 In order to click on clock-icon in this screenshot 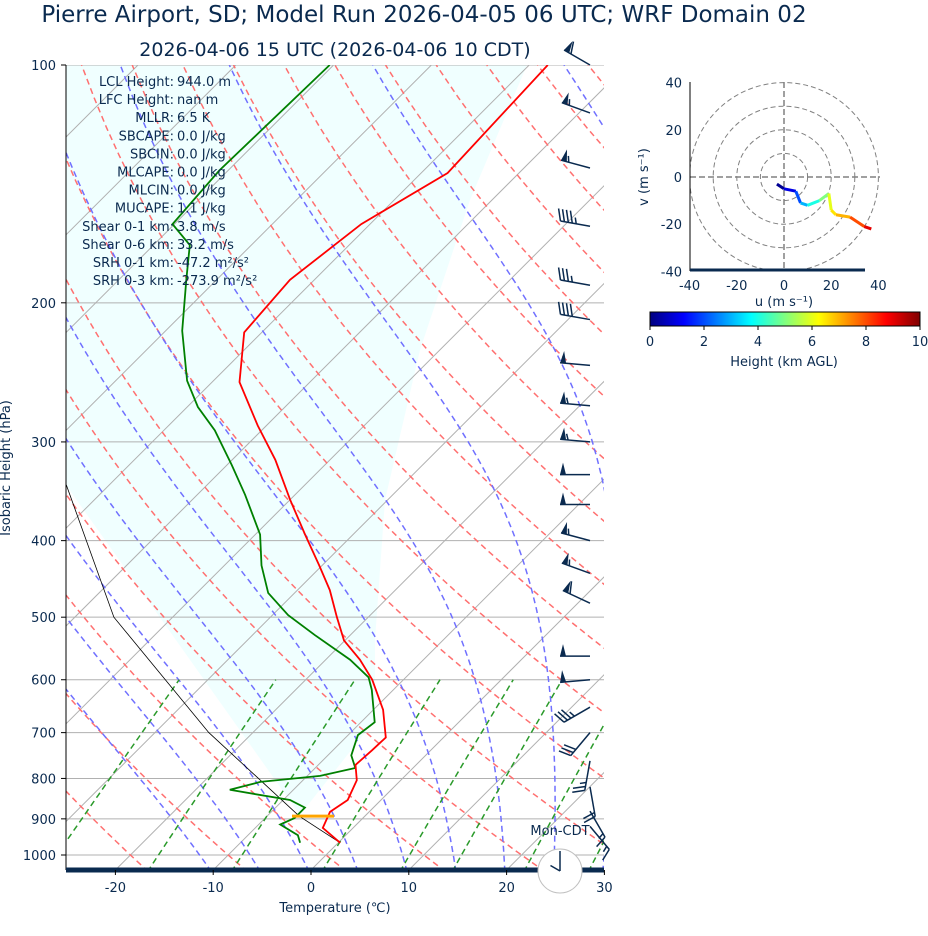, I will do `click(560, 871)`.